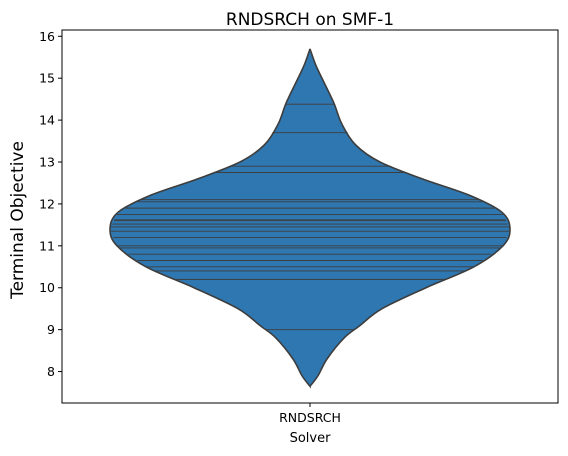 Image resolution: width=568 pixels, height=456 pixels. I want to click on y-tick-label: 8, so click(51, 371).